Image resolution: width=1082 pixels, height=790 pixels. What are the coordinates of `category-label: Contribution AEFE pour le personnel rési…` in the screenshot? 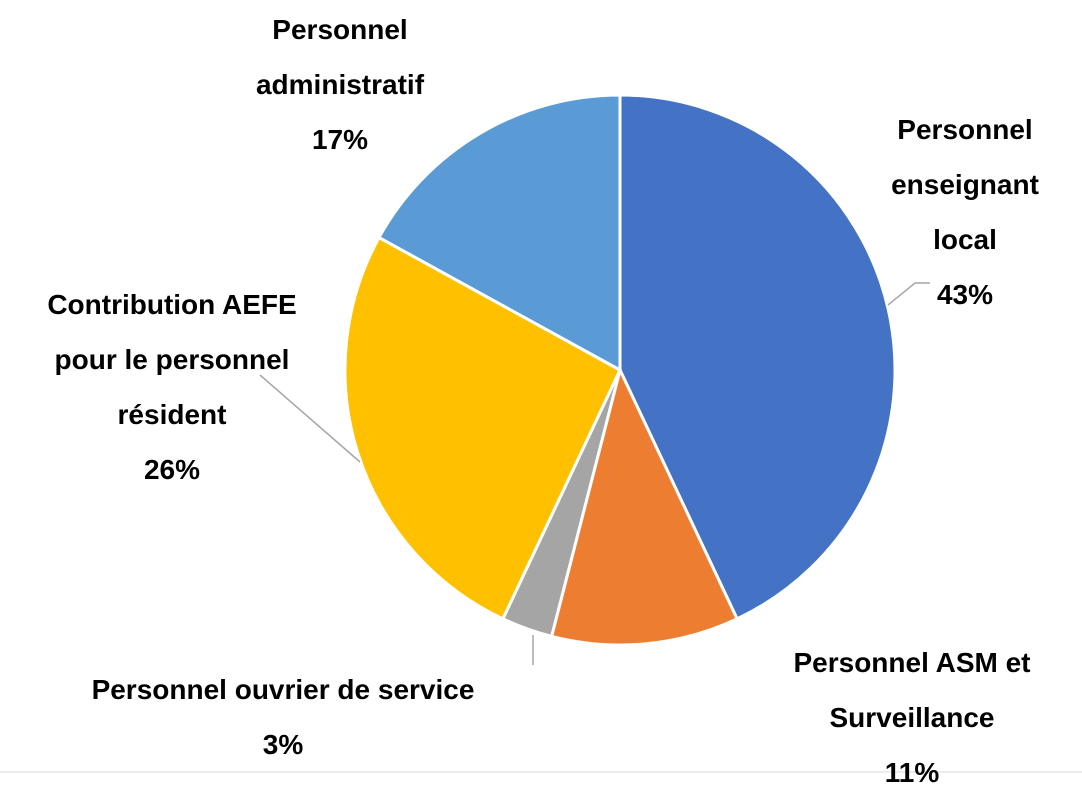 It's located at (172, 359).